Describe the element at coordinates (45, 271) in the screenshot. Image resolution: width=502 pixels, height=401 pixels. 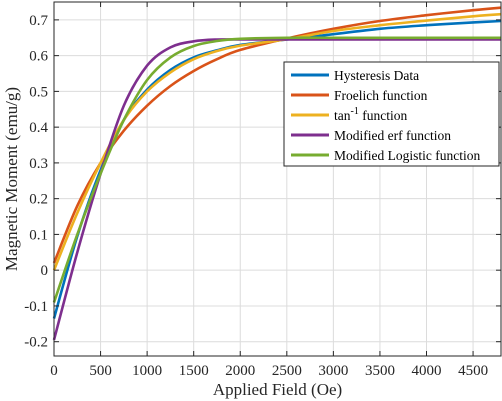
I see `y-tick-label: 0` at that location.